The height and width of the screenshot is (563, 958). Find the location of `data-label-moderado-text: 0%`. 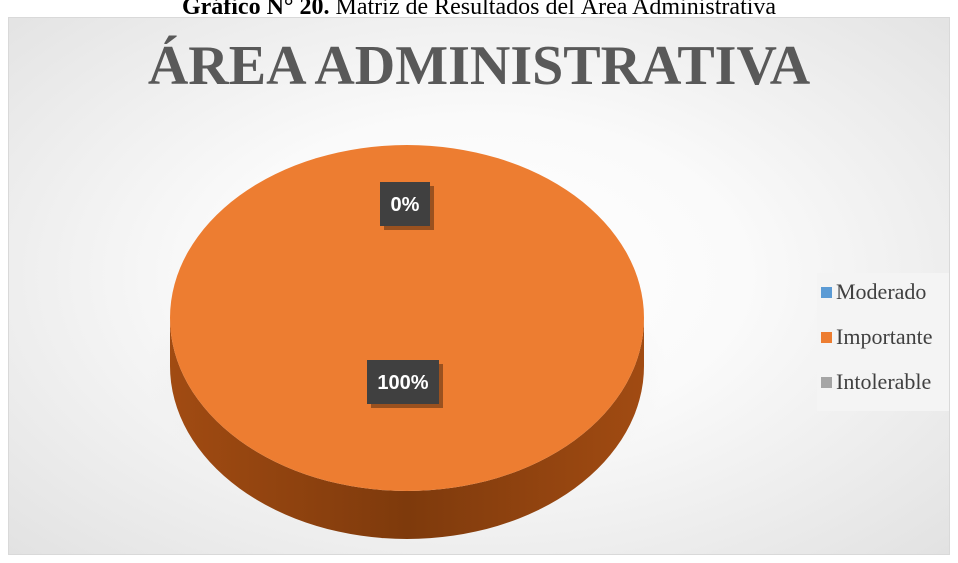

data-label-moderado-text: 0% is located at coordinates (405, 205).